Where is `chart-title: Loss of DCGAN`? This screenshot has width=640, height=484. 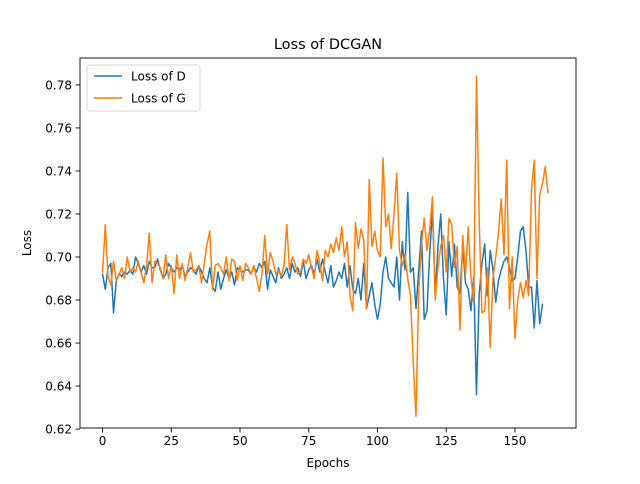 chart-title: Loss of DCGAN is located at coordinates (328, 45).